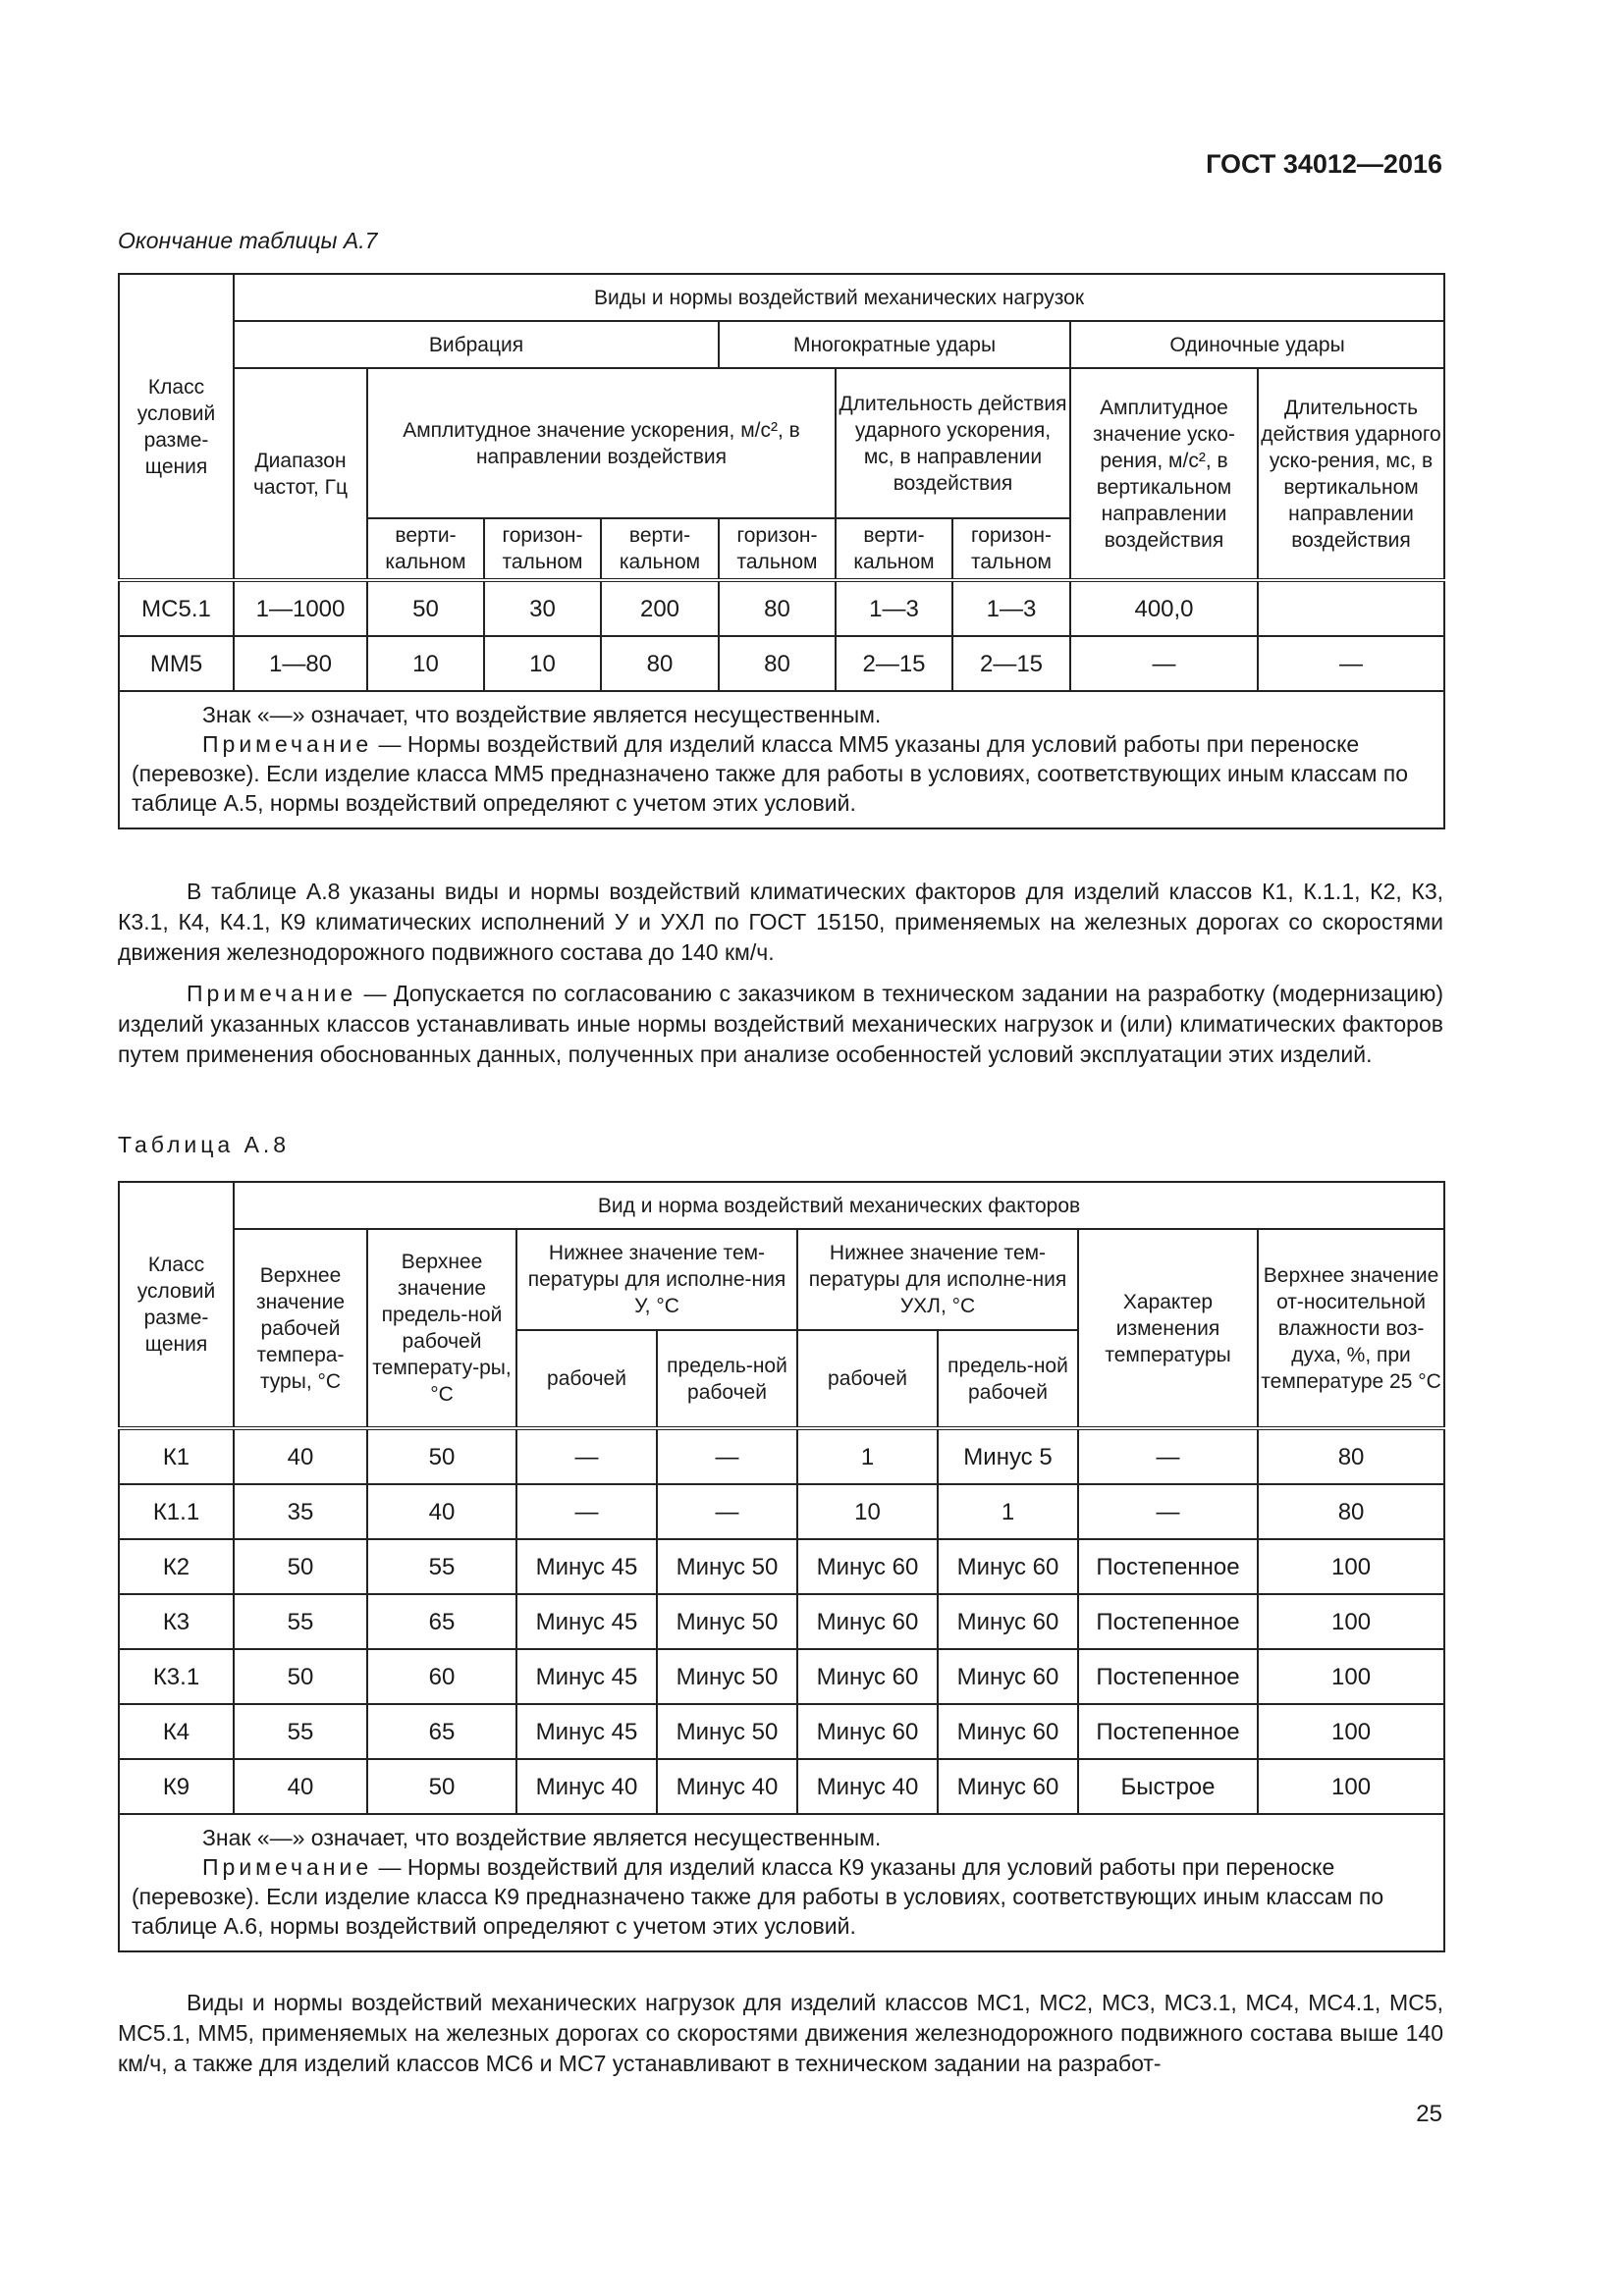 The width and height of the screenshot is (1624, 2296). Describe the element at coordinates (248, 241) in the screenshot. I see `table-a7-caption: Окончание таблицы А.7` at that location.